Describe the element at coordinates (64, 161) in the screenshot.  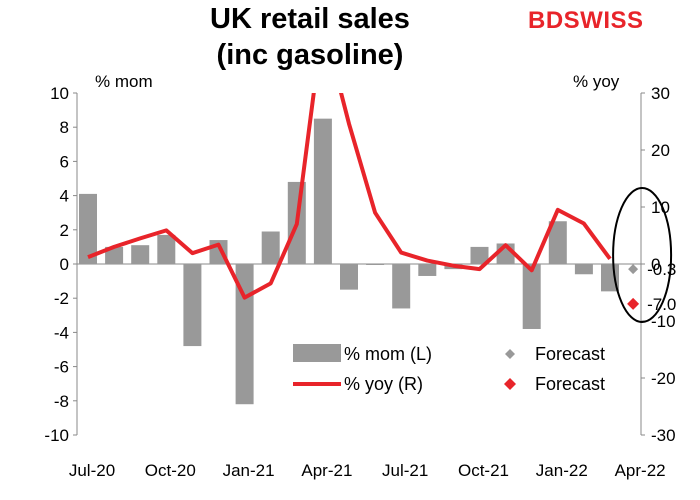
I see `left-tick-label: 6` at that location.